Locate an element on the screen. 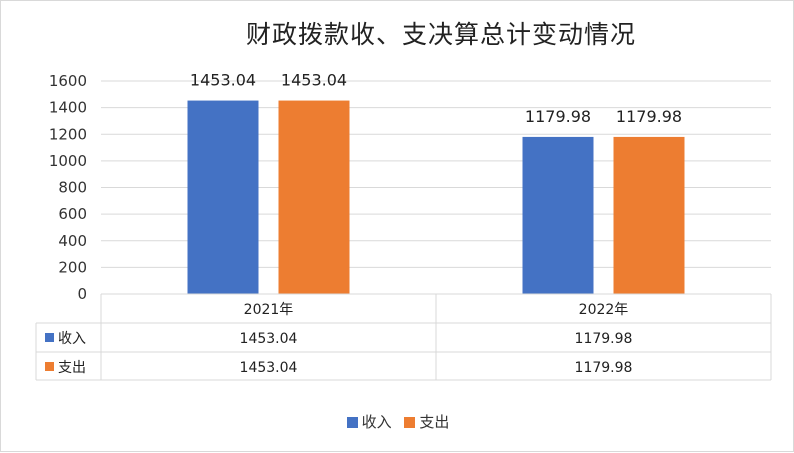 The width and height of the screenshot is (794, 453). legend-swatch-expense is located at coordinates (410, 422).